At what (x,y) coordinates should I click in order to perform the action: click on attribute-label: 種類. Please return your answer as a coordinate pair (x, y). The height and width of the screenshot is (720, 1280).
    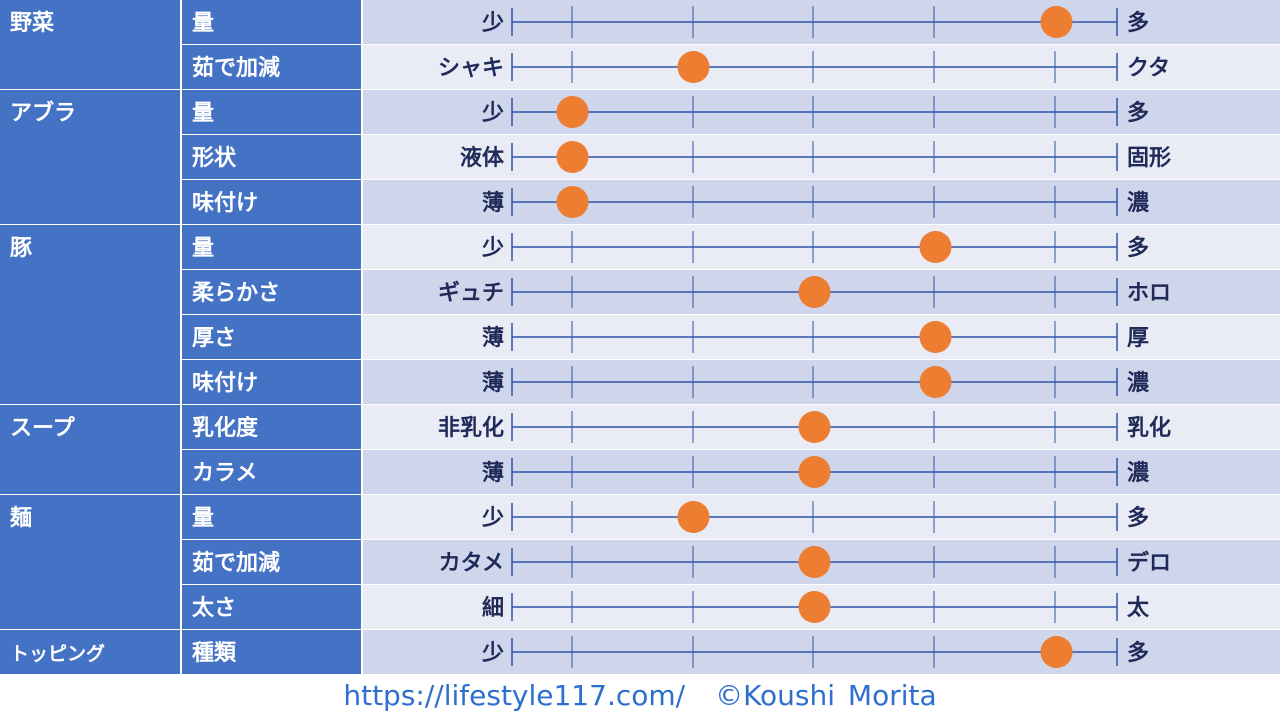
    Looking at the image, I should click on (214, 653).